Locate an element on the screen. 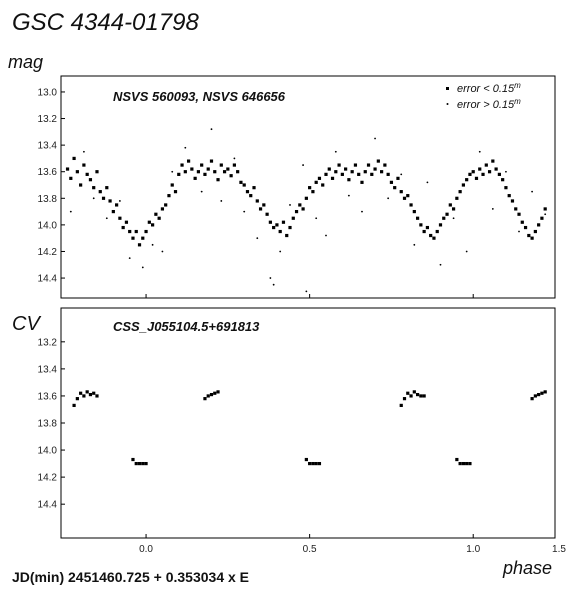 The height and width of the screenshot is (593, 581). panel-nsvs-annotation: NSVS 560093, NSVS 646656 is located at coordinates (199, 96).